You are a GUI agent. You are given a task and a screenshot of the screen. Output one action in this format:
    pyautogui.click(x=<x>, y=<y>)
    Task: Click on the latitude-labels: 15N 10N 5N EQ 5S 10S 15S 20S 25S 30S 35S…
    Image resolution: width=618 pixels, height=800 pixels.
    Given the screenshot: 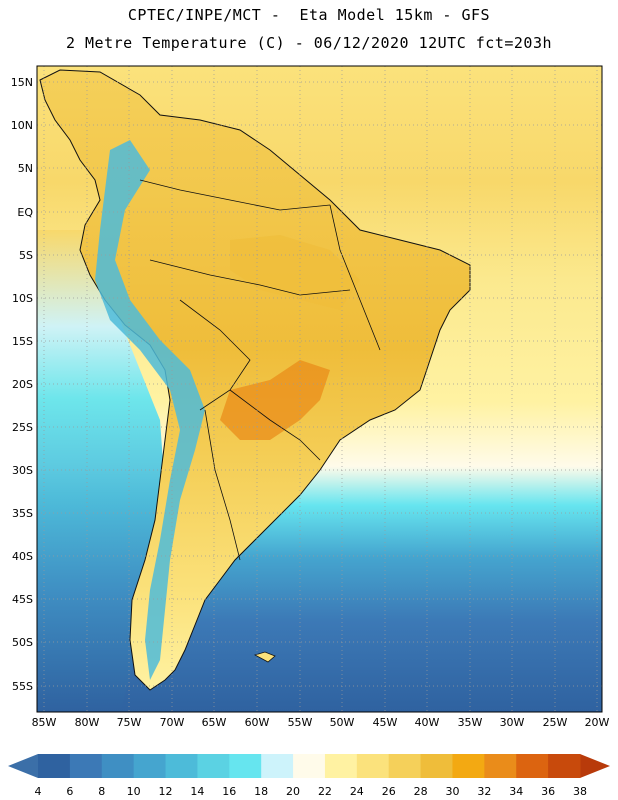 What is the action you would take?
    pyautogui.click(x=22, y=384)
    